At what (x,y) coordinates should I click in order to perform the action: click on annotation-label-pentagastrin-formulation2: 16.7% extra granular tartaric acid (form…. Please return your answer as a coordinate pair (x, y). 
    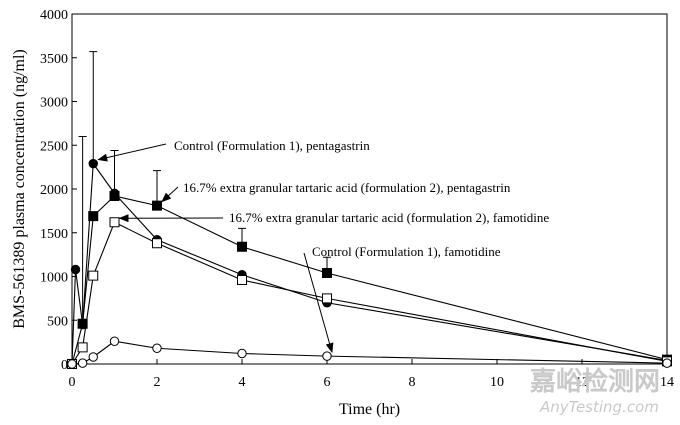
    Looking at the image, I should click on (347, 187).